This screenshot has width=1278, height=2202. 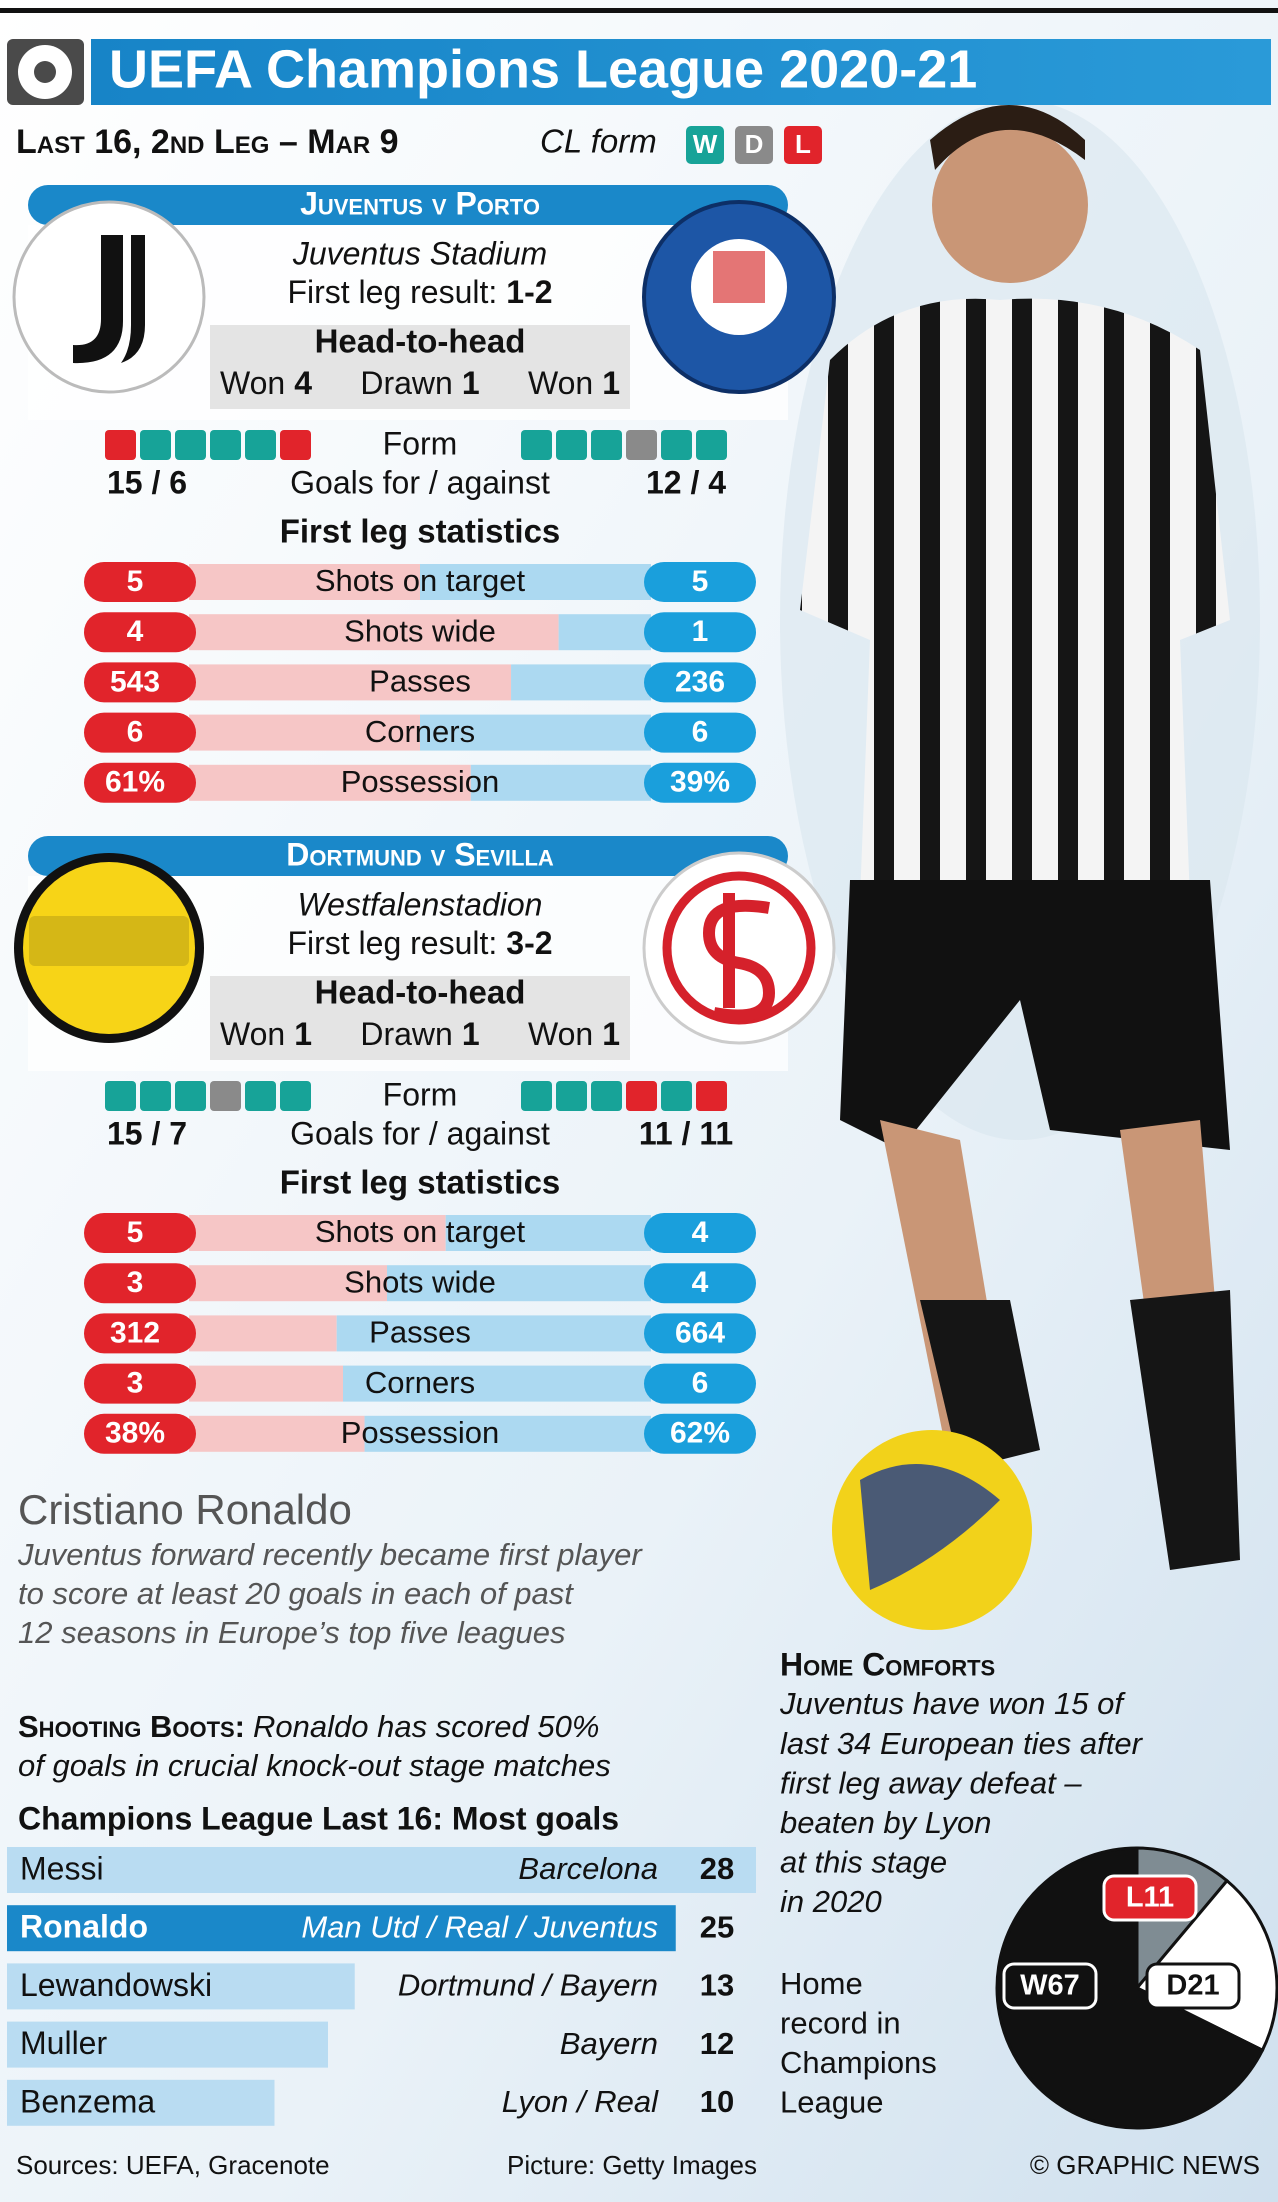 I want to click on scorer-goals: 10, so click(x=717, y=2101).